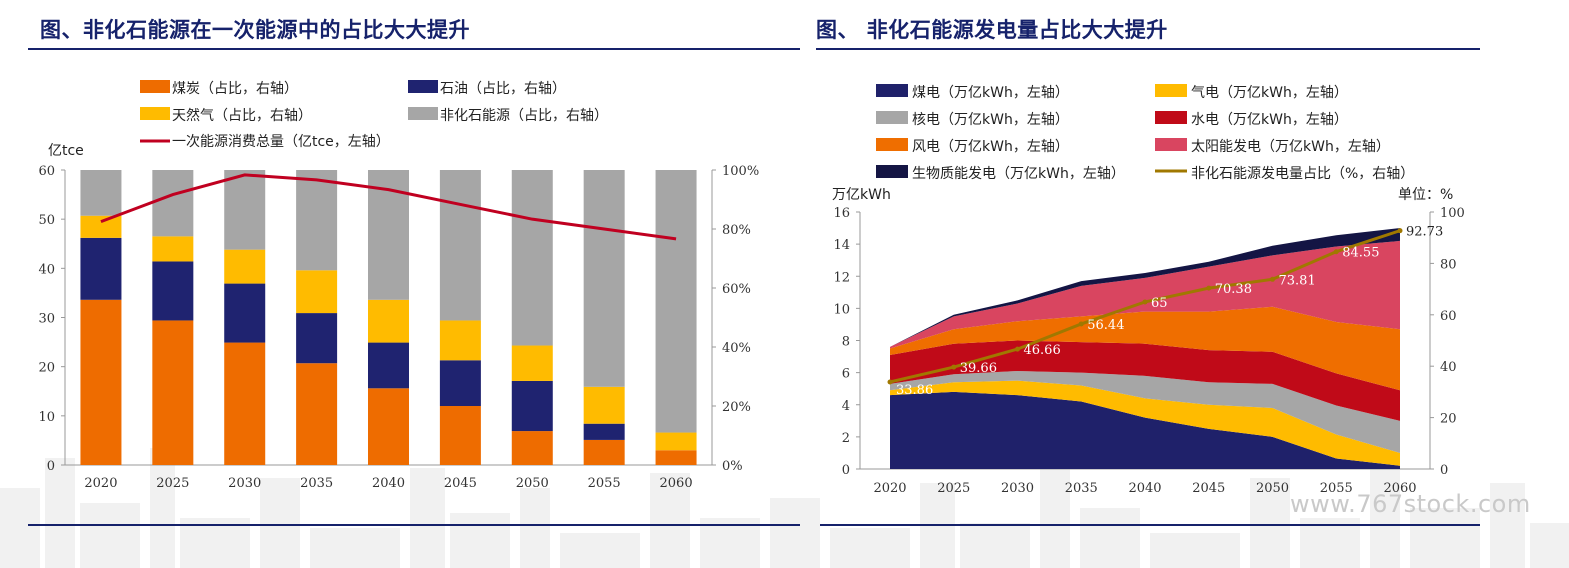 The image size is (1569, 568). What do you see at coordinates (66, 151) in the screenshot?
I see `left-y-axis-unit: 亿tce` at bounding box center [66, 151].